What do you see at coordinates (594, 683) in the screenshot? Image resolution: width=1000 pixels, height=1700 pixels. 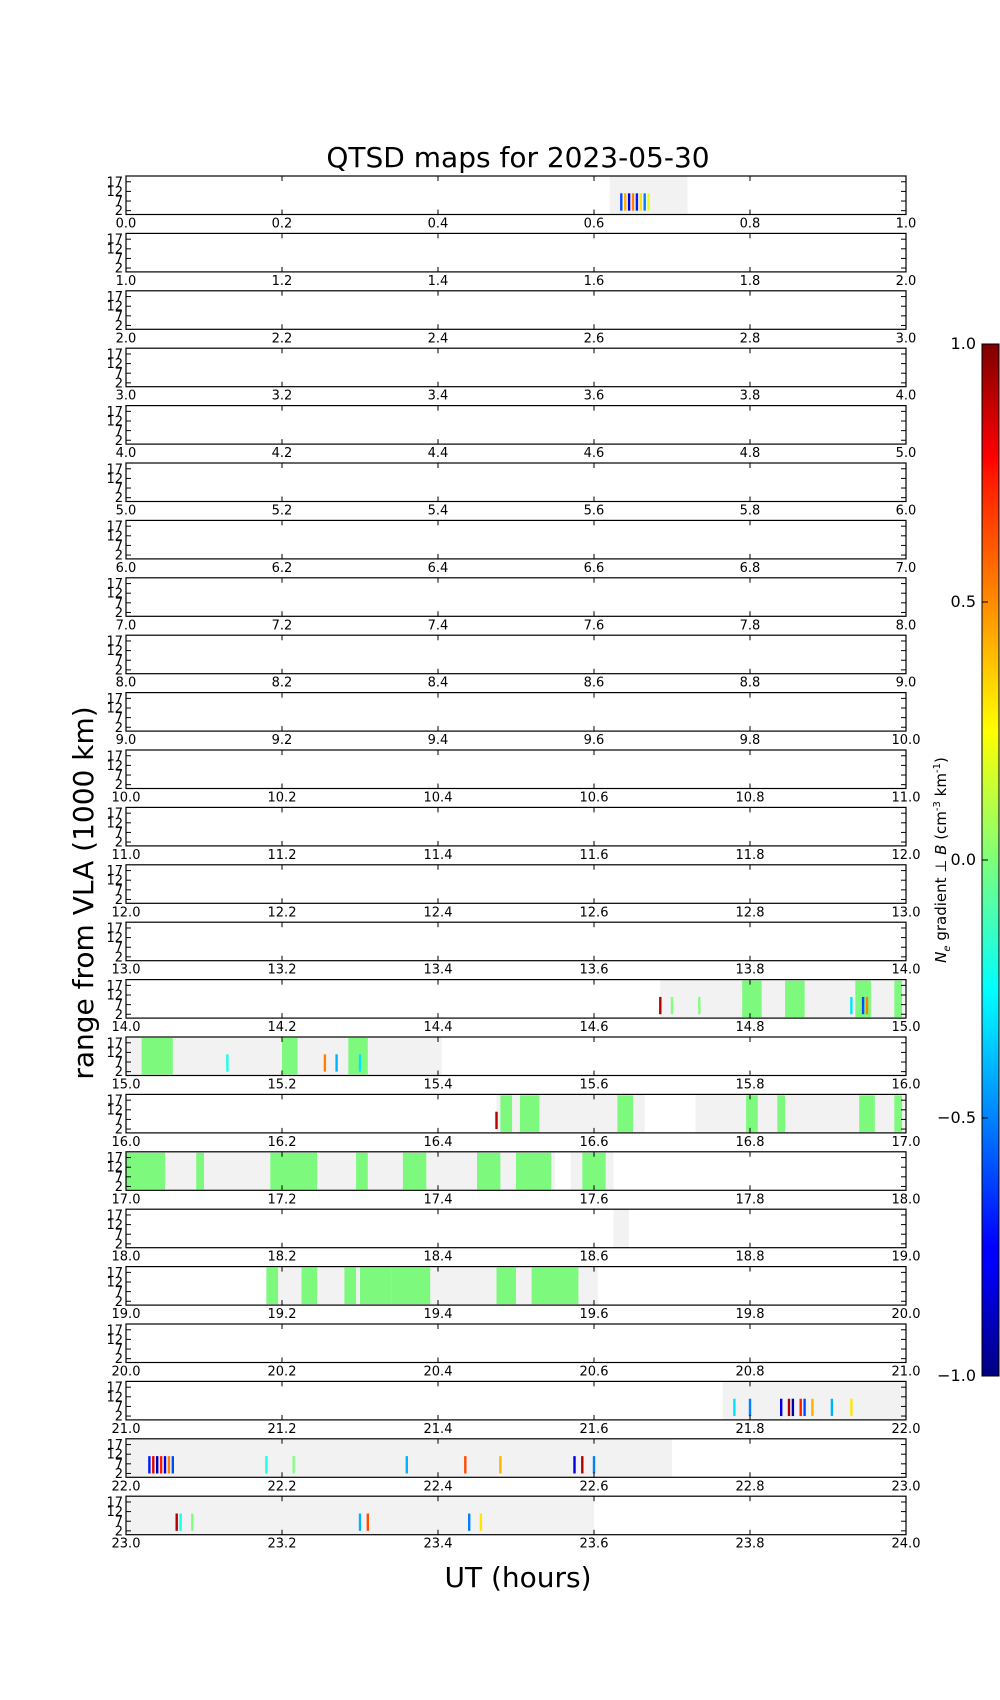 I see `x-tick-label: 8.6` at bounding box center [594, 683].